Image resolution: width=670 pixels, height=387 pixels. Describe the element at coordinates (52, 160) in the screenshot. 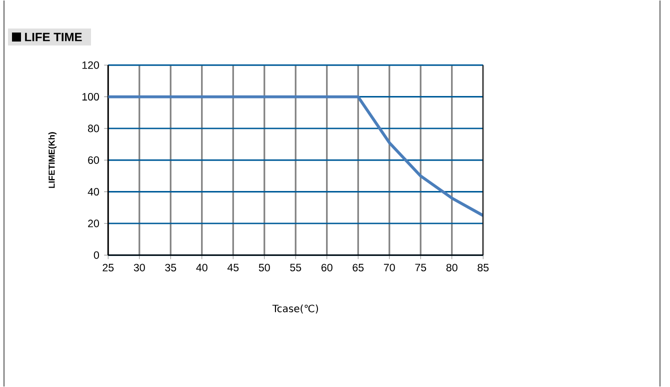

I see `y-axis-title: LIFETIME(Kh)` at that location.